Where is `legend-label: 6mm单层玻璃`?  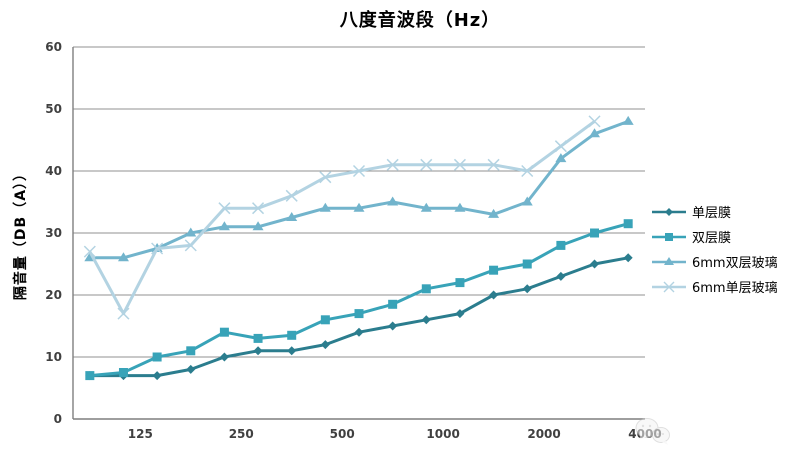 legend-label: 6mm单层玻璃 is located at coordinates (735, 288).